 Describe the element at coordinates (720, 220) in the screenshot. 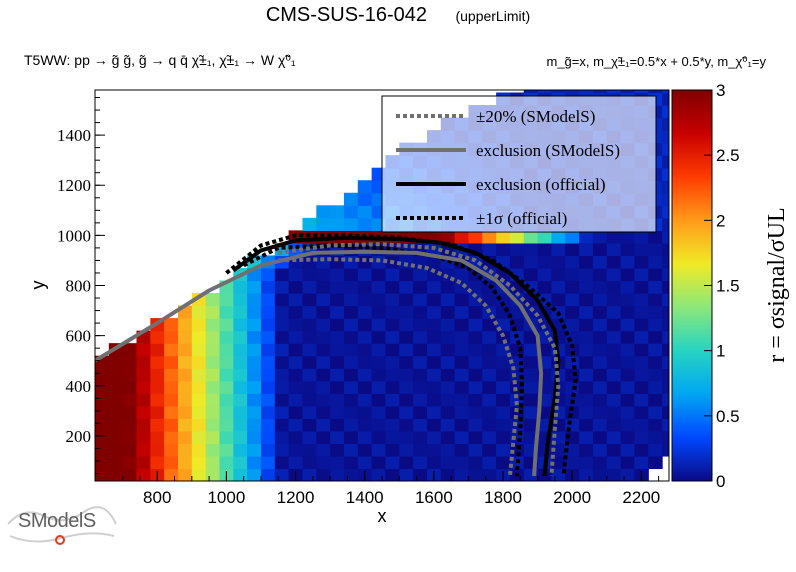

I see `color-scale-tick-label: 2` at that location.